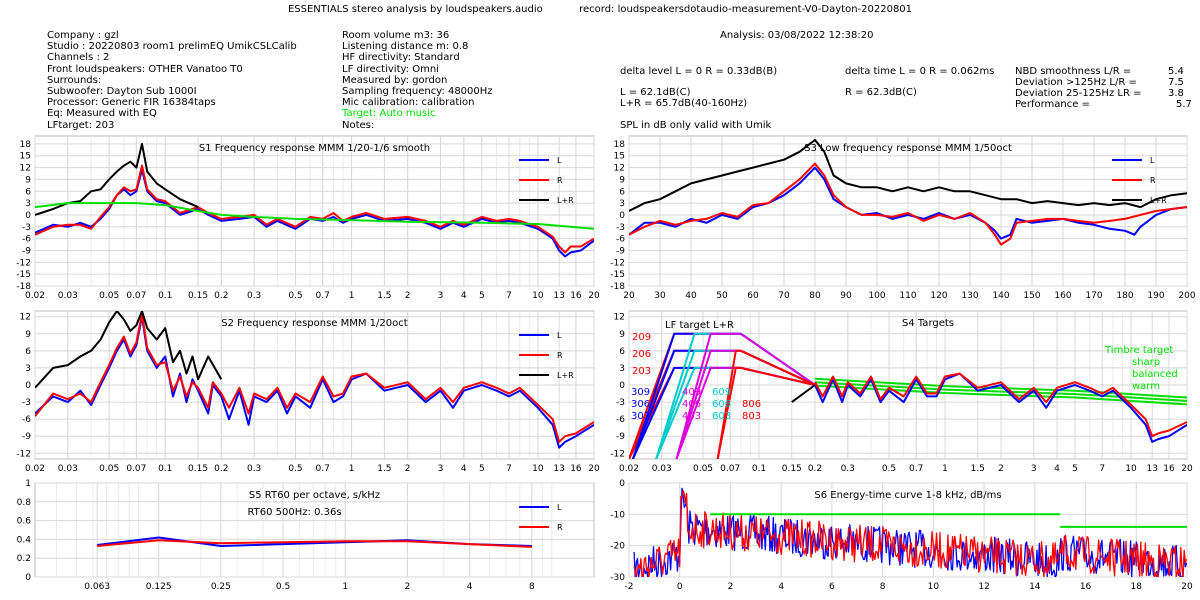 Image resolution: width=1200 pixels, height=600 pixels. Describe the element at coordinates (1176, 82) in the screenshot. I see `metric-value: 7.5` at that location.